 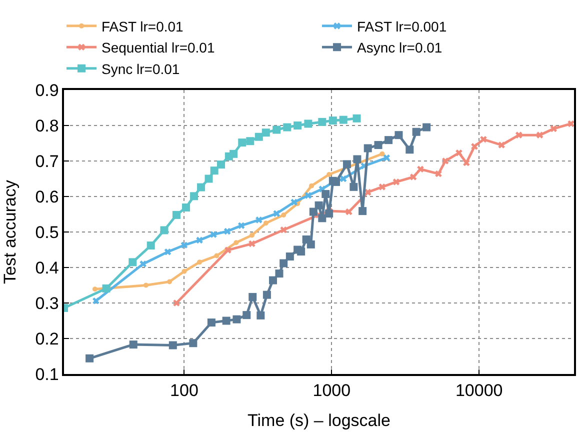 What do you see at coordinates (47, 232) in the screenshot?
I see `y-tick-label: 0.5` at bounding box center [47, 232].